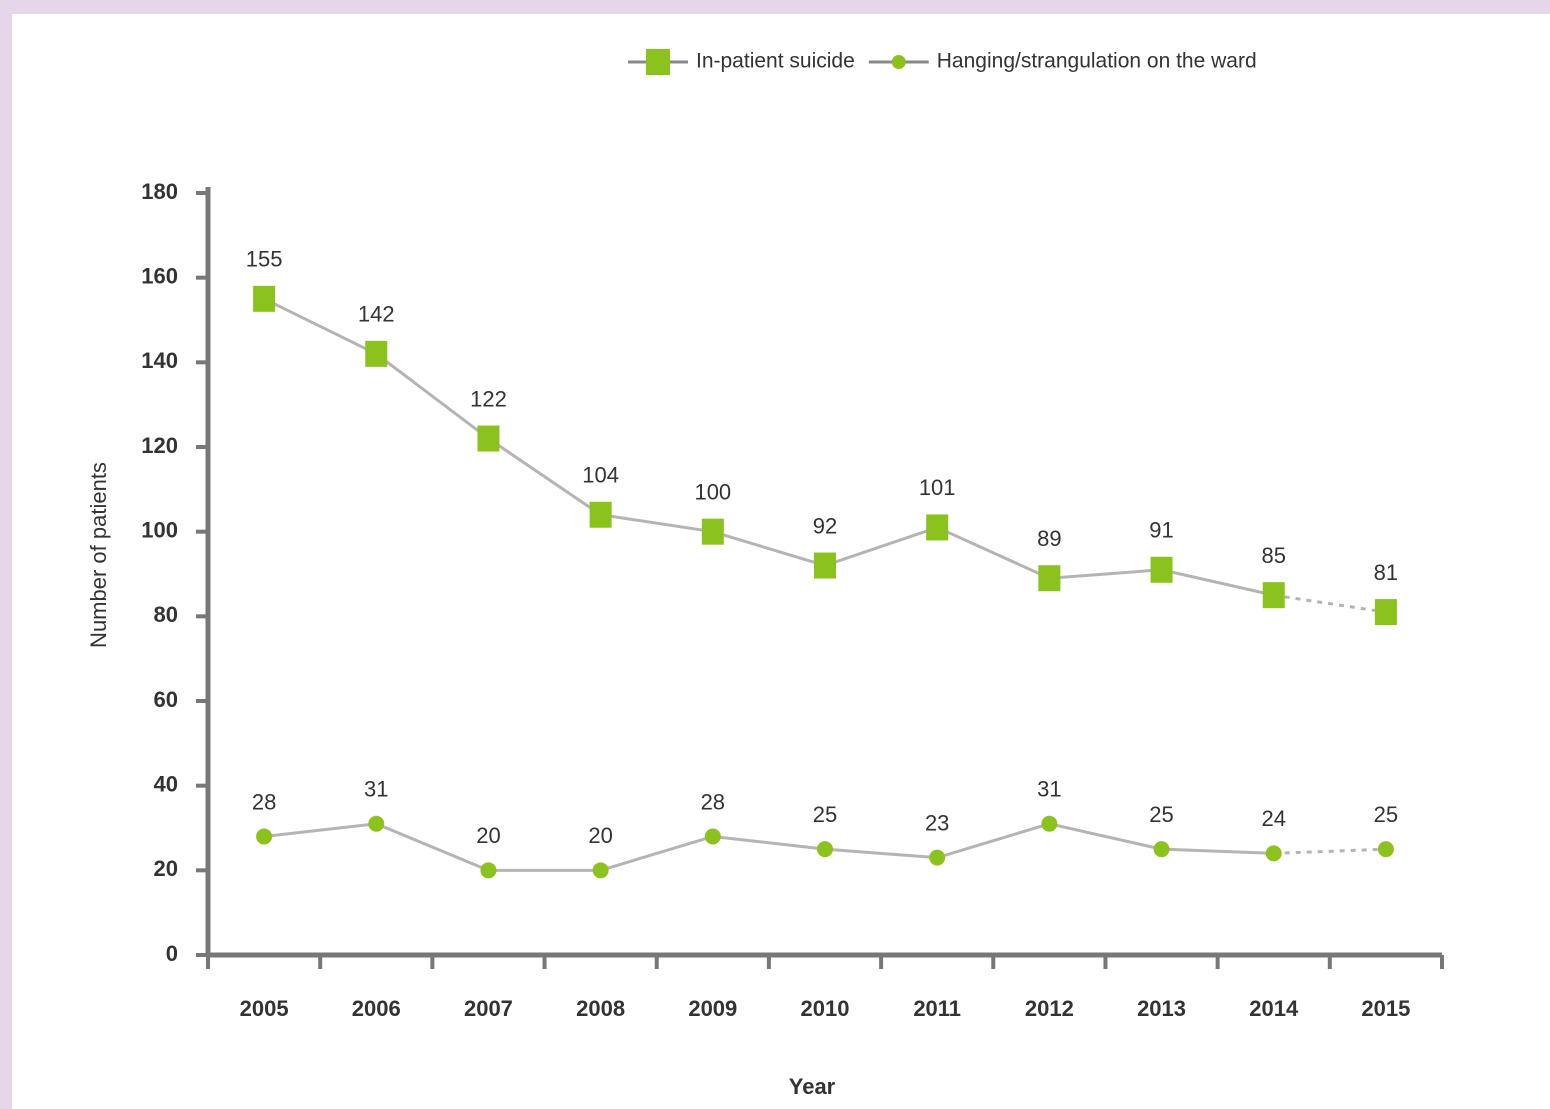 The height and width of the screenshot is (1109, 1550). I want to click on data-label: 100, so click(712, 491).